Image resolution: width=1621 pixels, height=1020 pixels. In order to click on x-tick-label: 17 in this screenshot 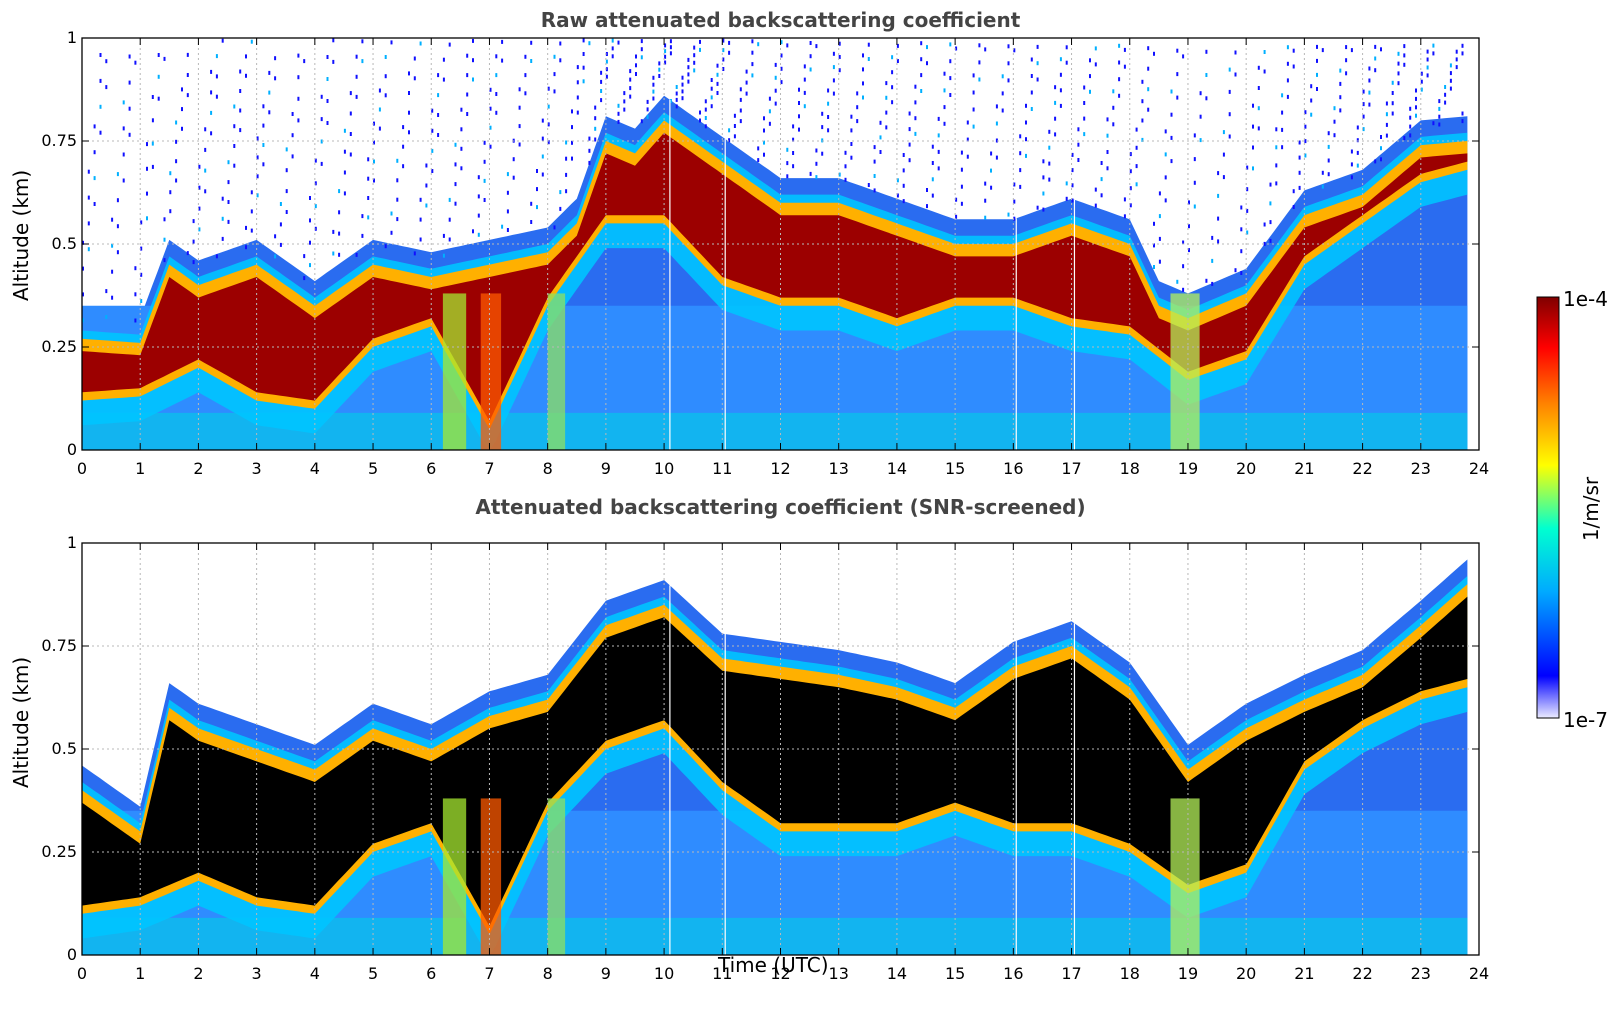, I will do `click(1071, 468)`.